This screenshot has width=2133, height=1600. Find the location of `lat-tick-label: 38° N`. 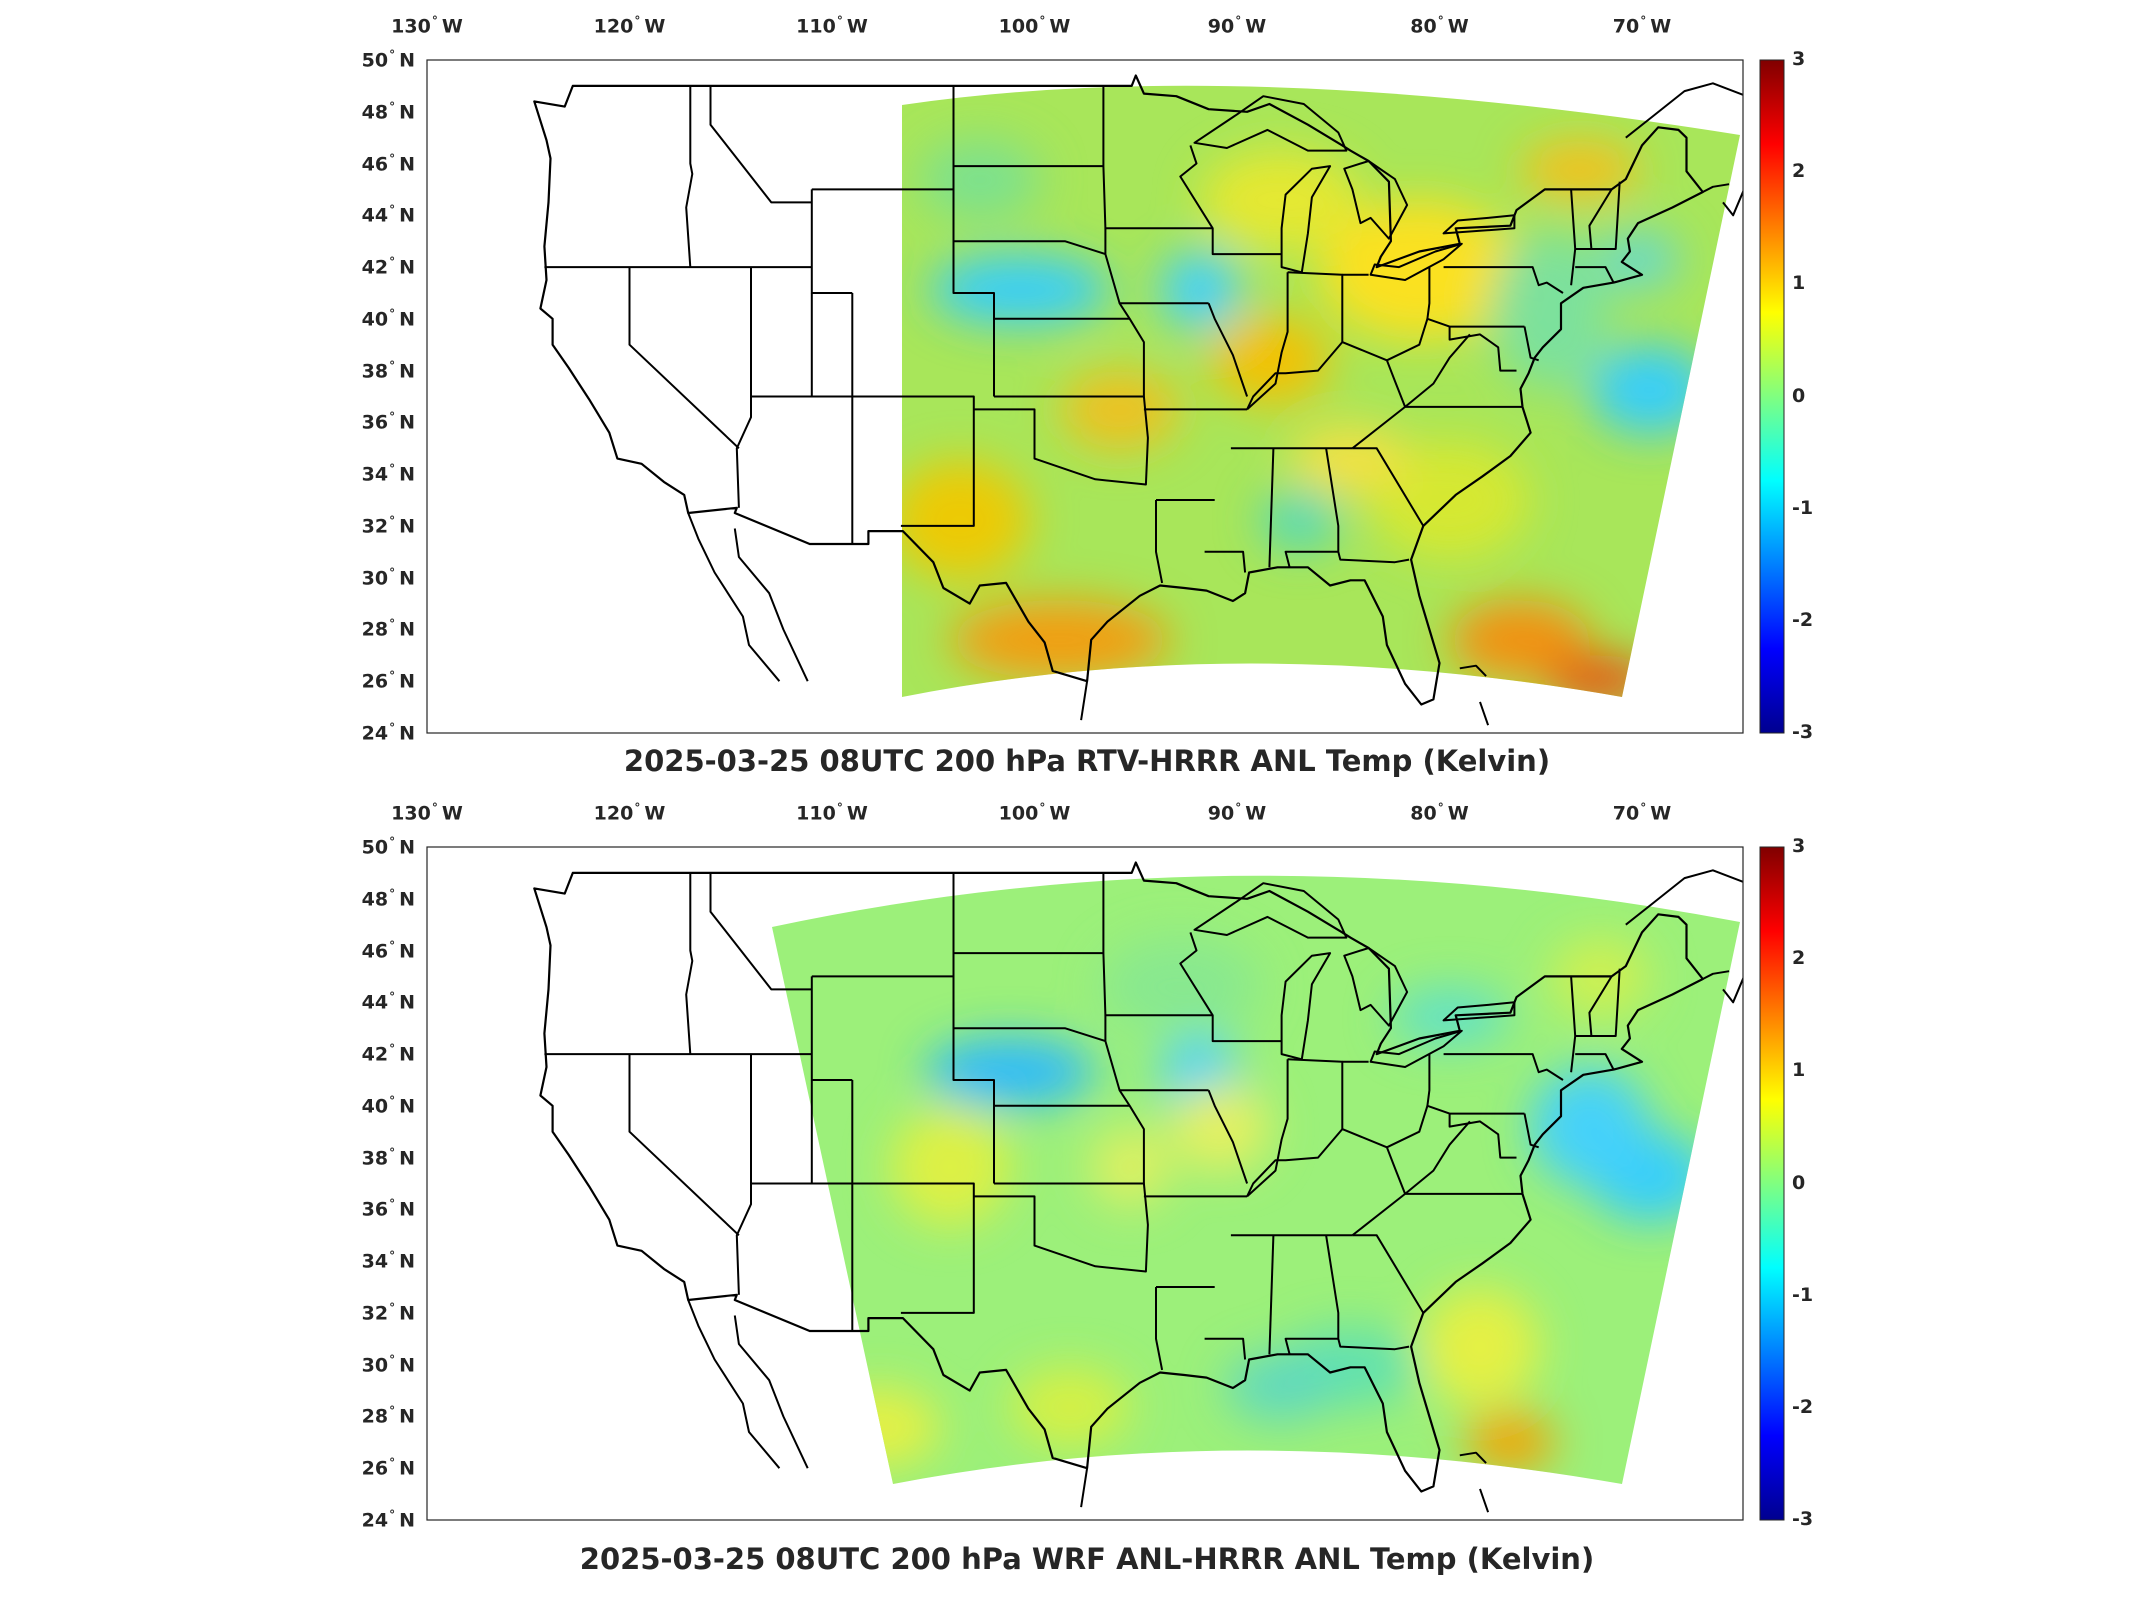

lat-tick-label: 38° N is located at coordinates (388, 370).